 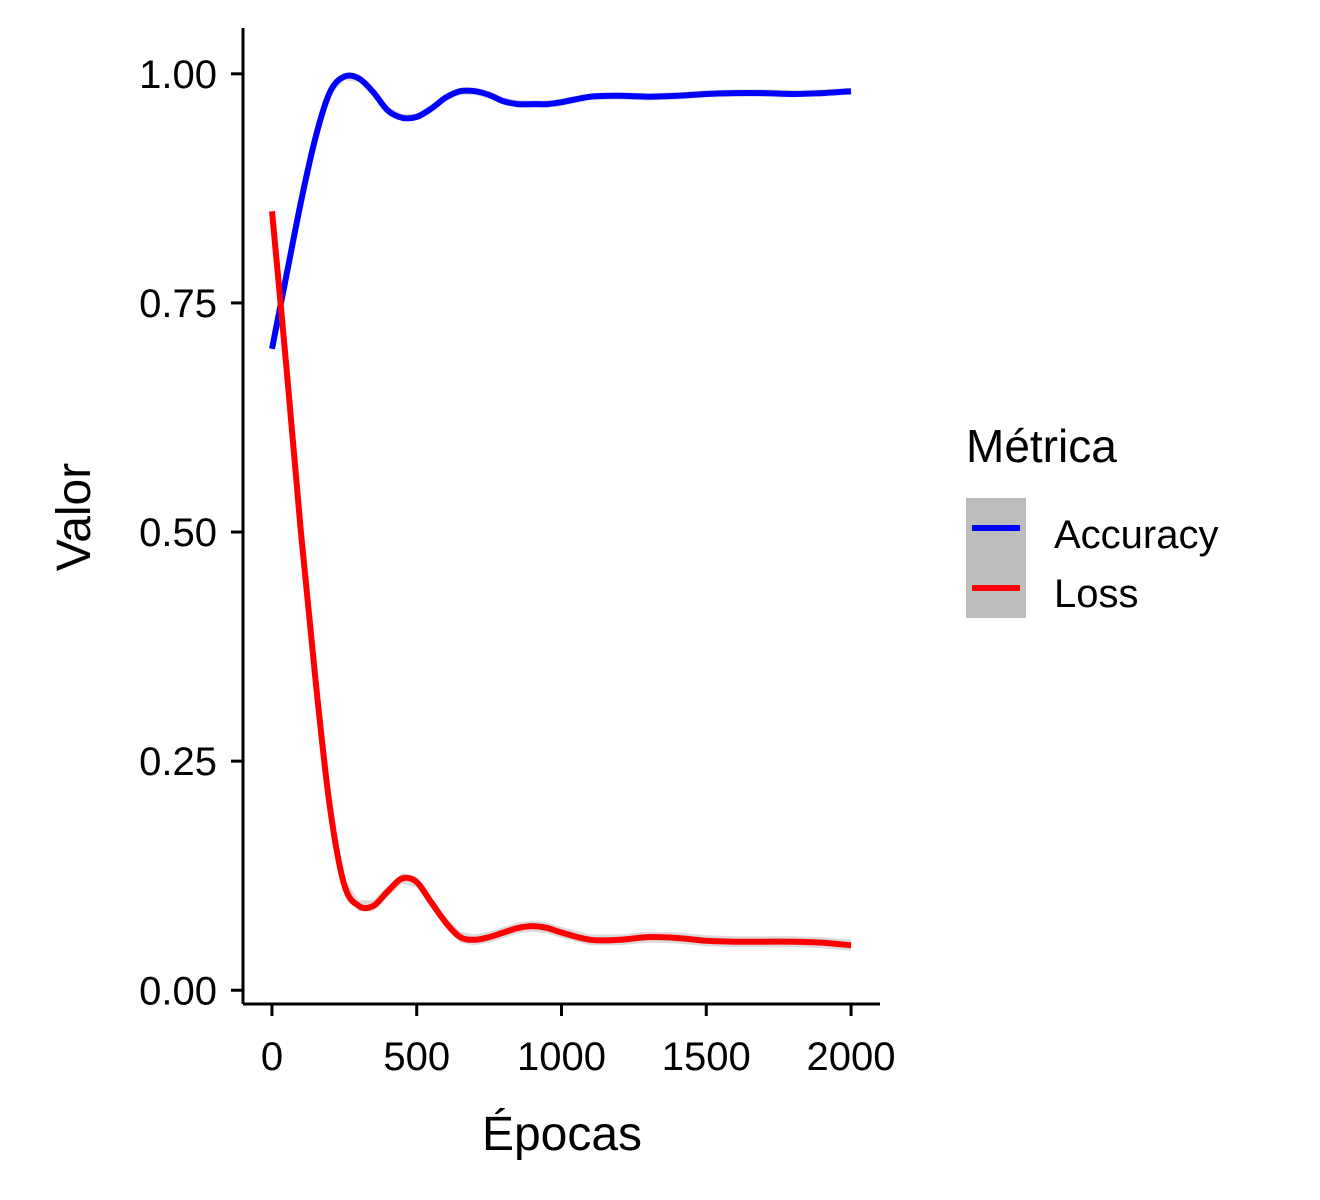 What do you see at coordinates (706, 1057) in the screenshot?
I see `x-tick-label: 1500` at bounding box center [706, 1057].